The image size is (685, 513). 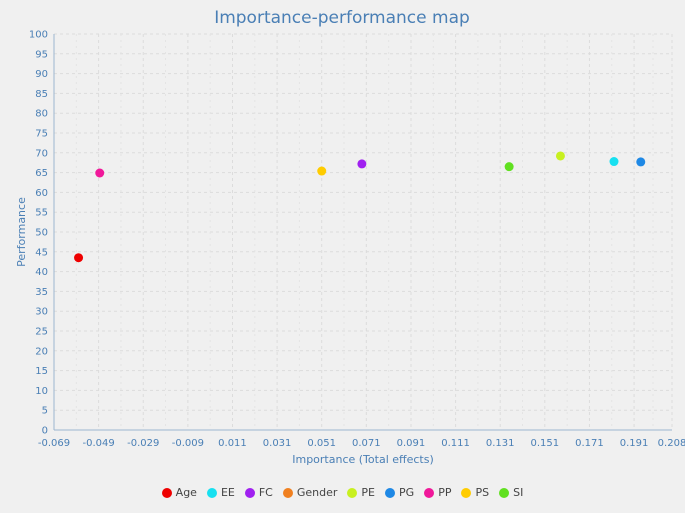 What do you see at coordinates (41, 312) in the screenshot?
I see `y-tick-label: 30` at bounding box center [41, 312].